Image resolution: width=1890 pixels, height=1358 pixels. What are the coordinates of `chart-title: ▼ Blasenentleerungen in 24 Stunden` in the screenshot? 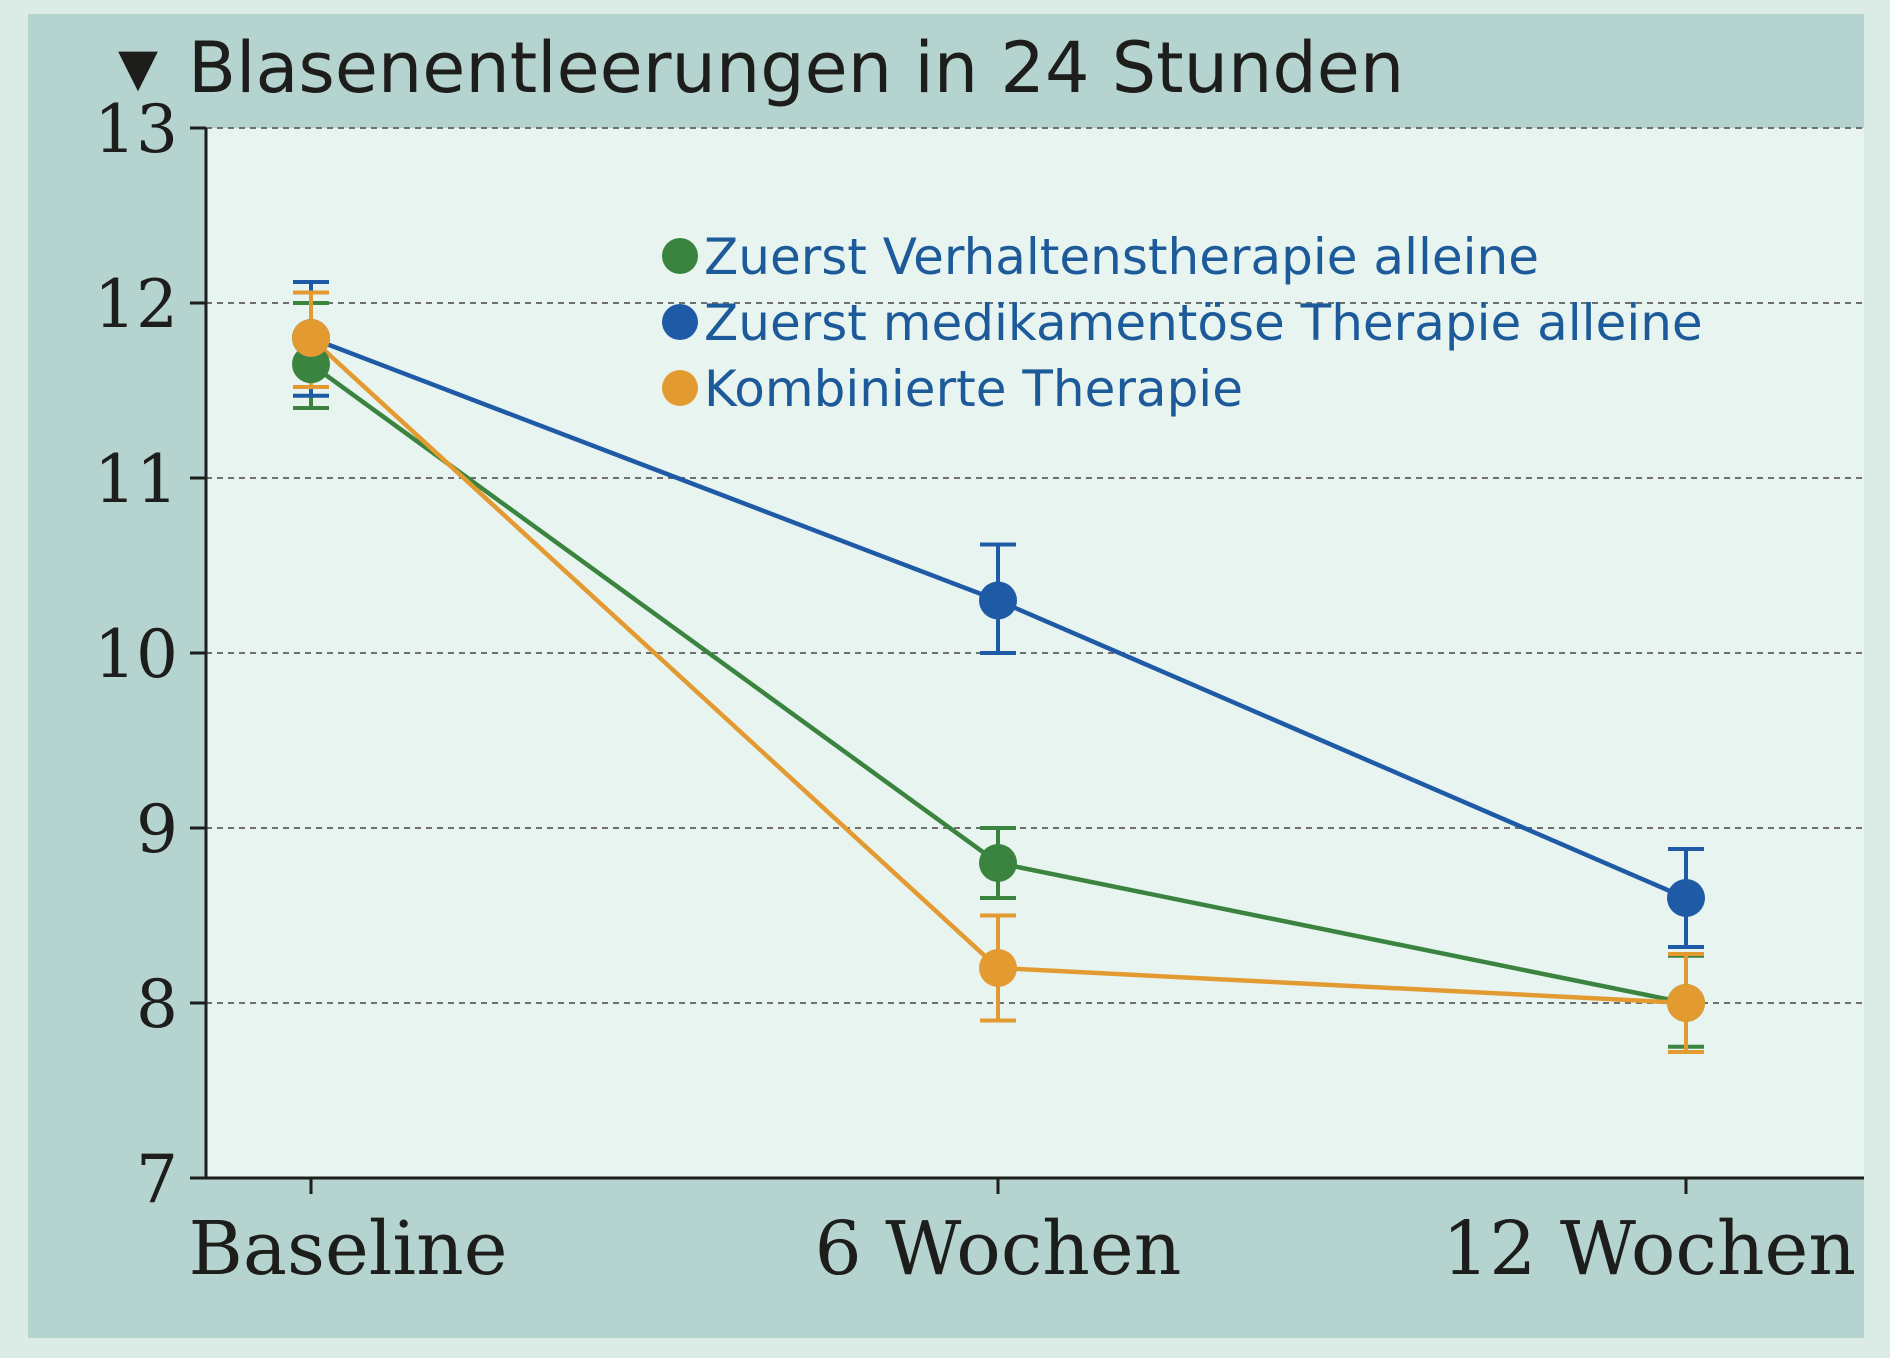 It's located at (761, 68).